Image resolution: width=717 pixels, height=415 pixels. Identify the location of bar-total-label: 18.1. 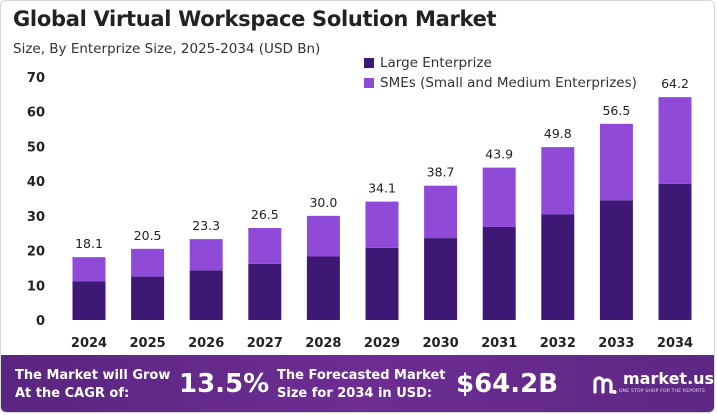
(89, 243).